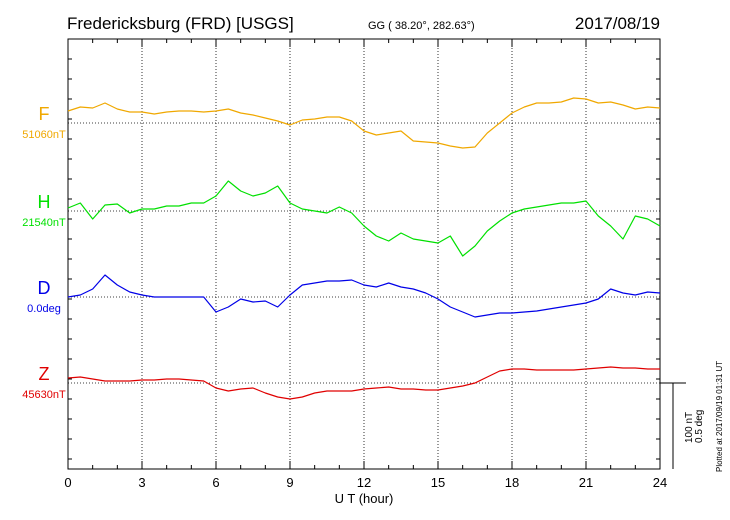 Image resolution: width=730 pixels, height=520 pixels. What do you see at coordinates (364, 296) in the screenshot?
I see `series-line-D` at bounding box center [364, 296].